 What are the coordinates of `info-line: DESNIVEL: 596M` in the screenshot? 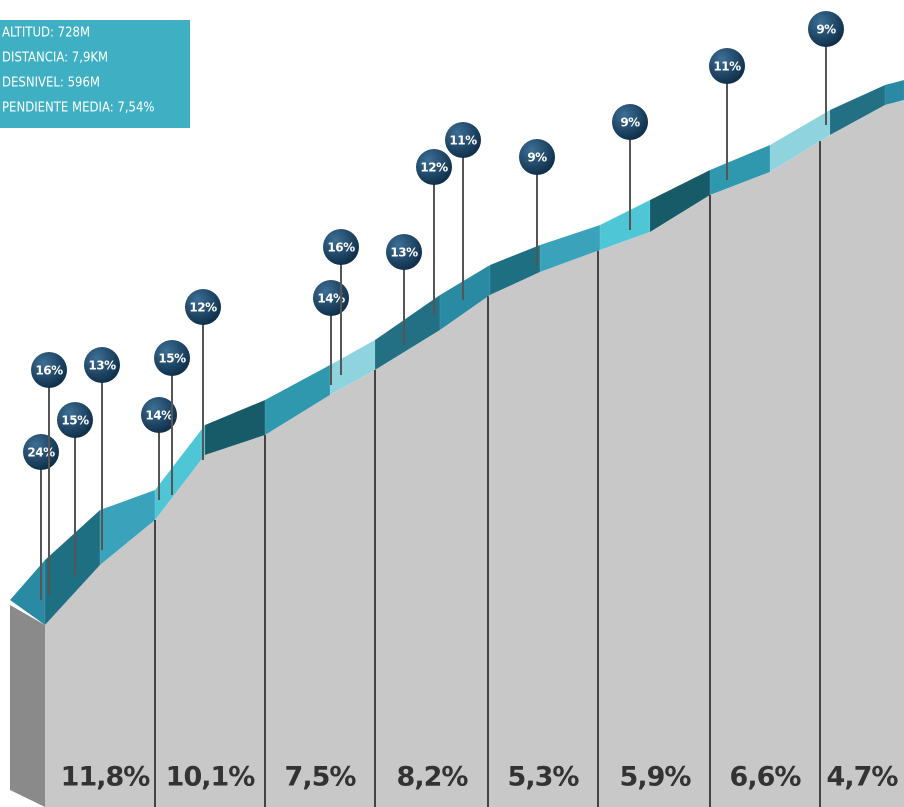 It's located at (51, 83).